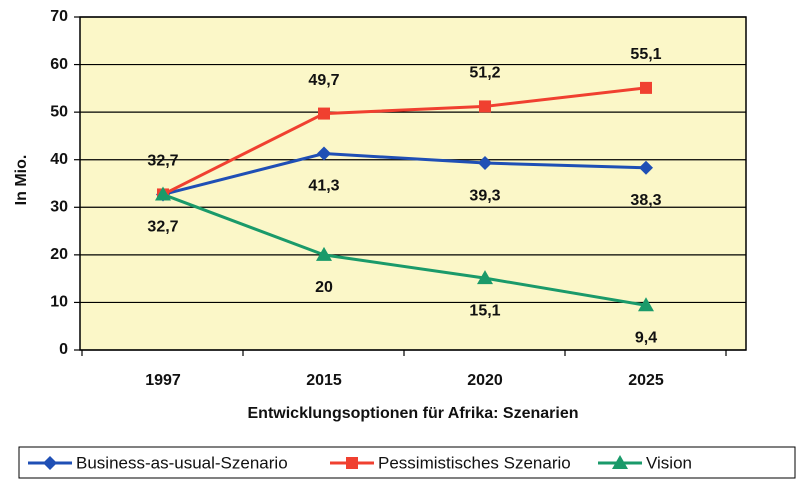 Image resolution: width=796 pixels, height=480 pixels. I want to click on legend-label: Pessimistisches Szenario, so click(474, 462).